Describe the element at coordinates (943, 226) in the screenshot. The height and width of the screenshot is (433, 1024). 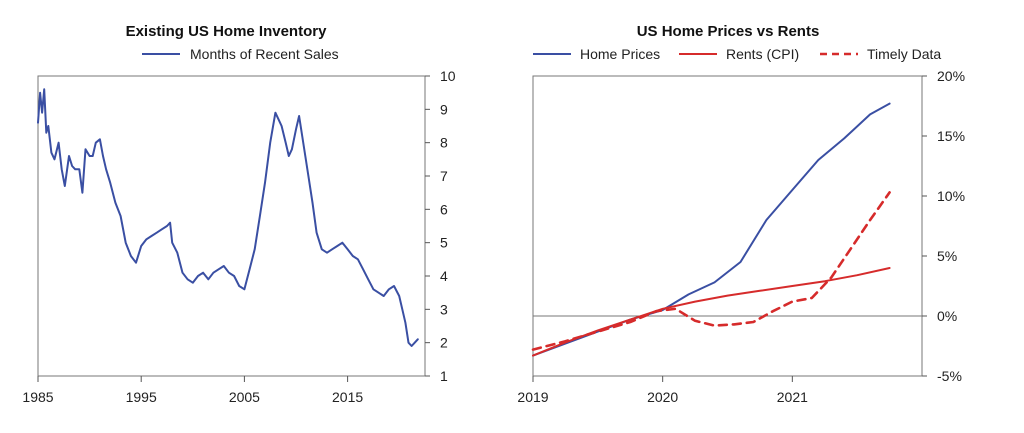
I see `y-axis: -5% 0% 5% 10% 15% 20%` at that location.